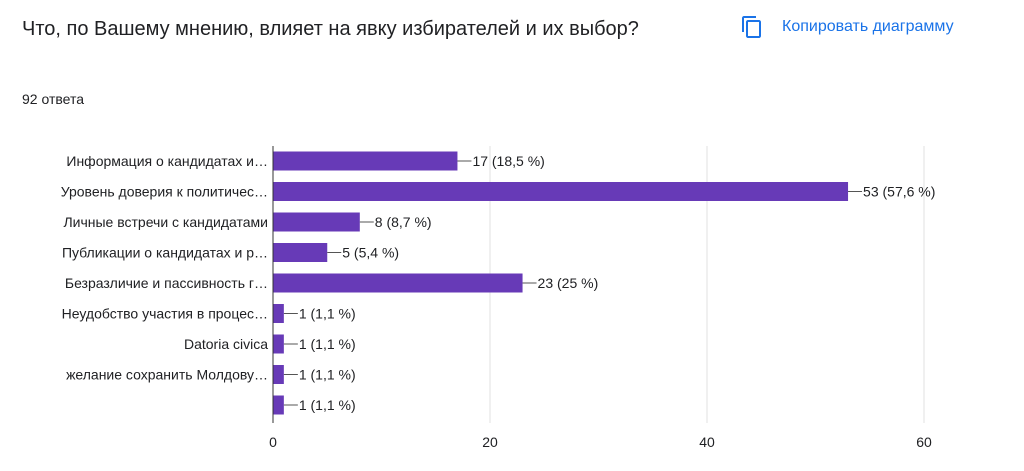  Describe the element at coordinates (707, 442) in the screenshot. I see `x-tick-label: 40` at that location.